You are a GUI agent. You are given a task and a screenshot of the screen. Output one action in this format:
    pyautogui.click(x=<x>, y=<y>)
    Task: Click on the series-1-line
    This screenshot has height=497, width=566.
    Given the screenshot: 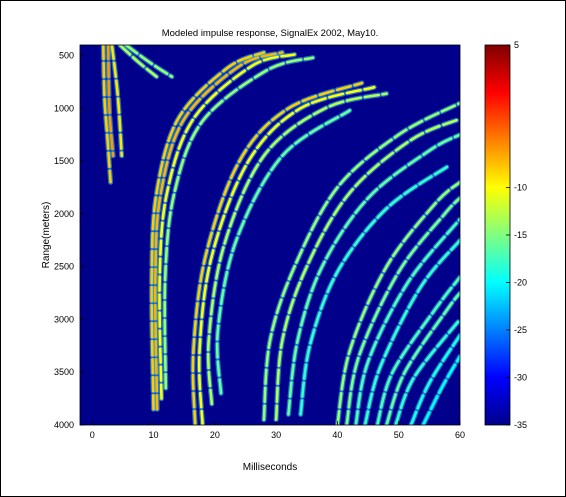 What is the action you would take?
    pyautogui.click(x=110, y=101)
    